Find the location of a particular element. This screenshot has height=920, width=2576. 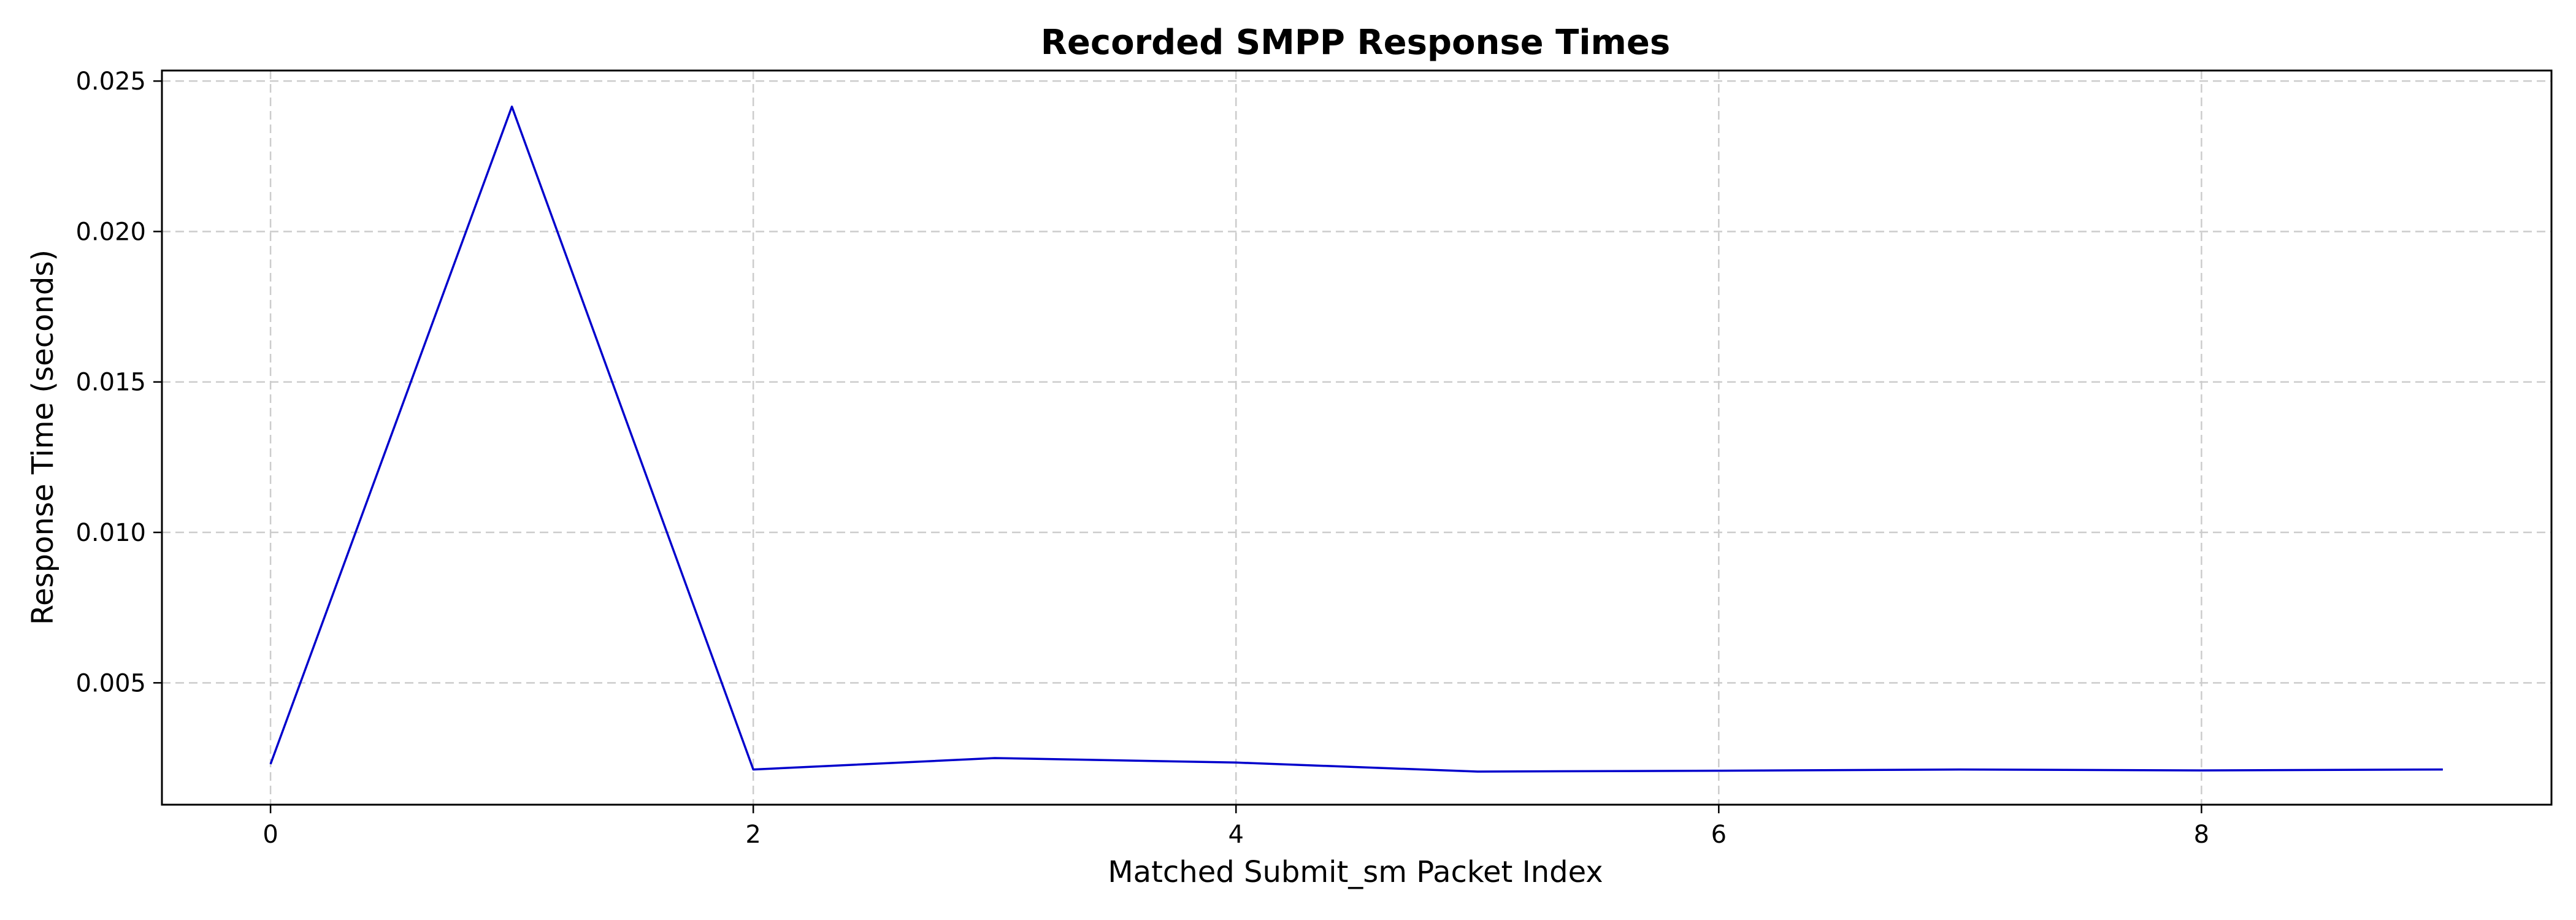

x-axis-label: Matched Submit_sm Packet Index is located at coordinates (1355, 872).